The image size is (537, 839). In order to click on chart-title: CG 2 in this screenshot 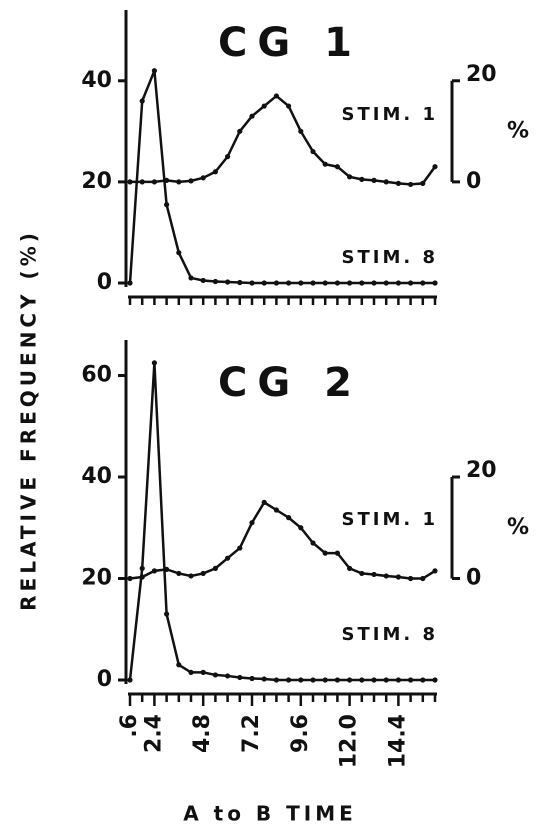, I will do `click(290, 383)`.